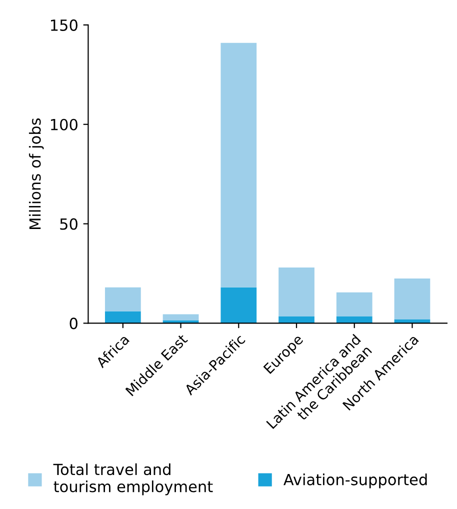 The image size is (457, 509). Describe the element at coordinates (64, 124) in the screenshot. I see `y-tick-label: 100` at that location.